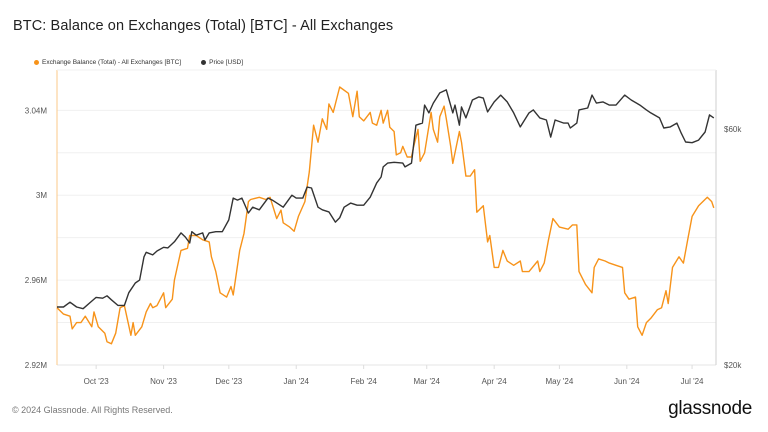  I want to click on y-left-tick-label: 2.92M, so click(36, 365).